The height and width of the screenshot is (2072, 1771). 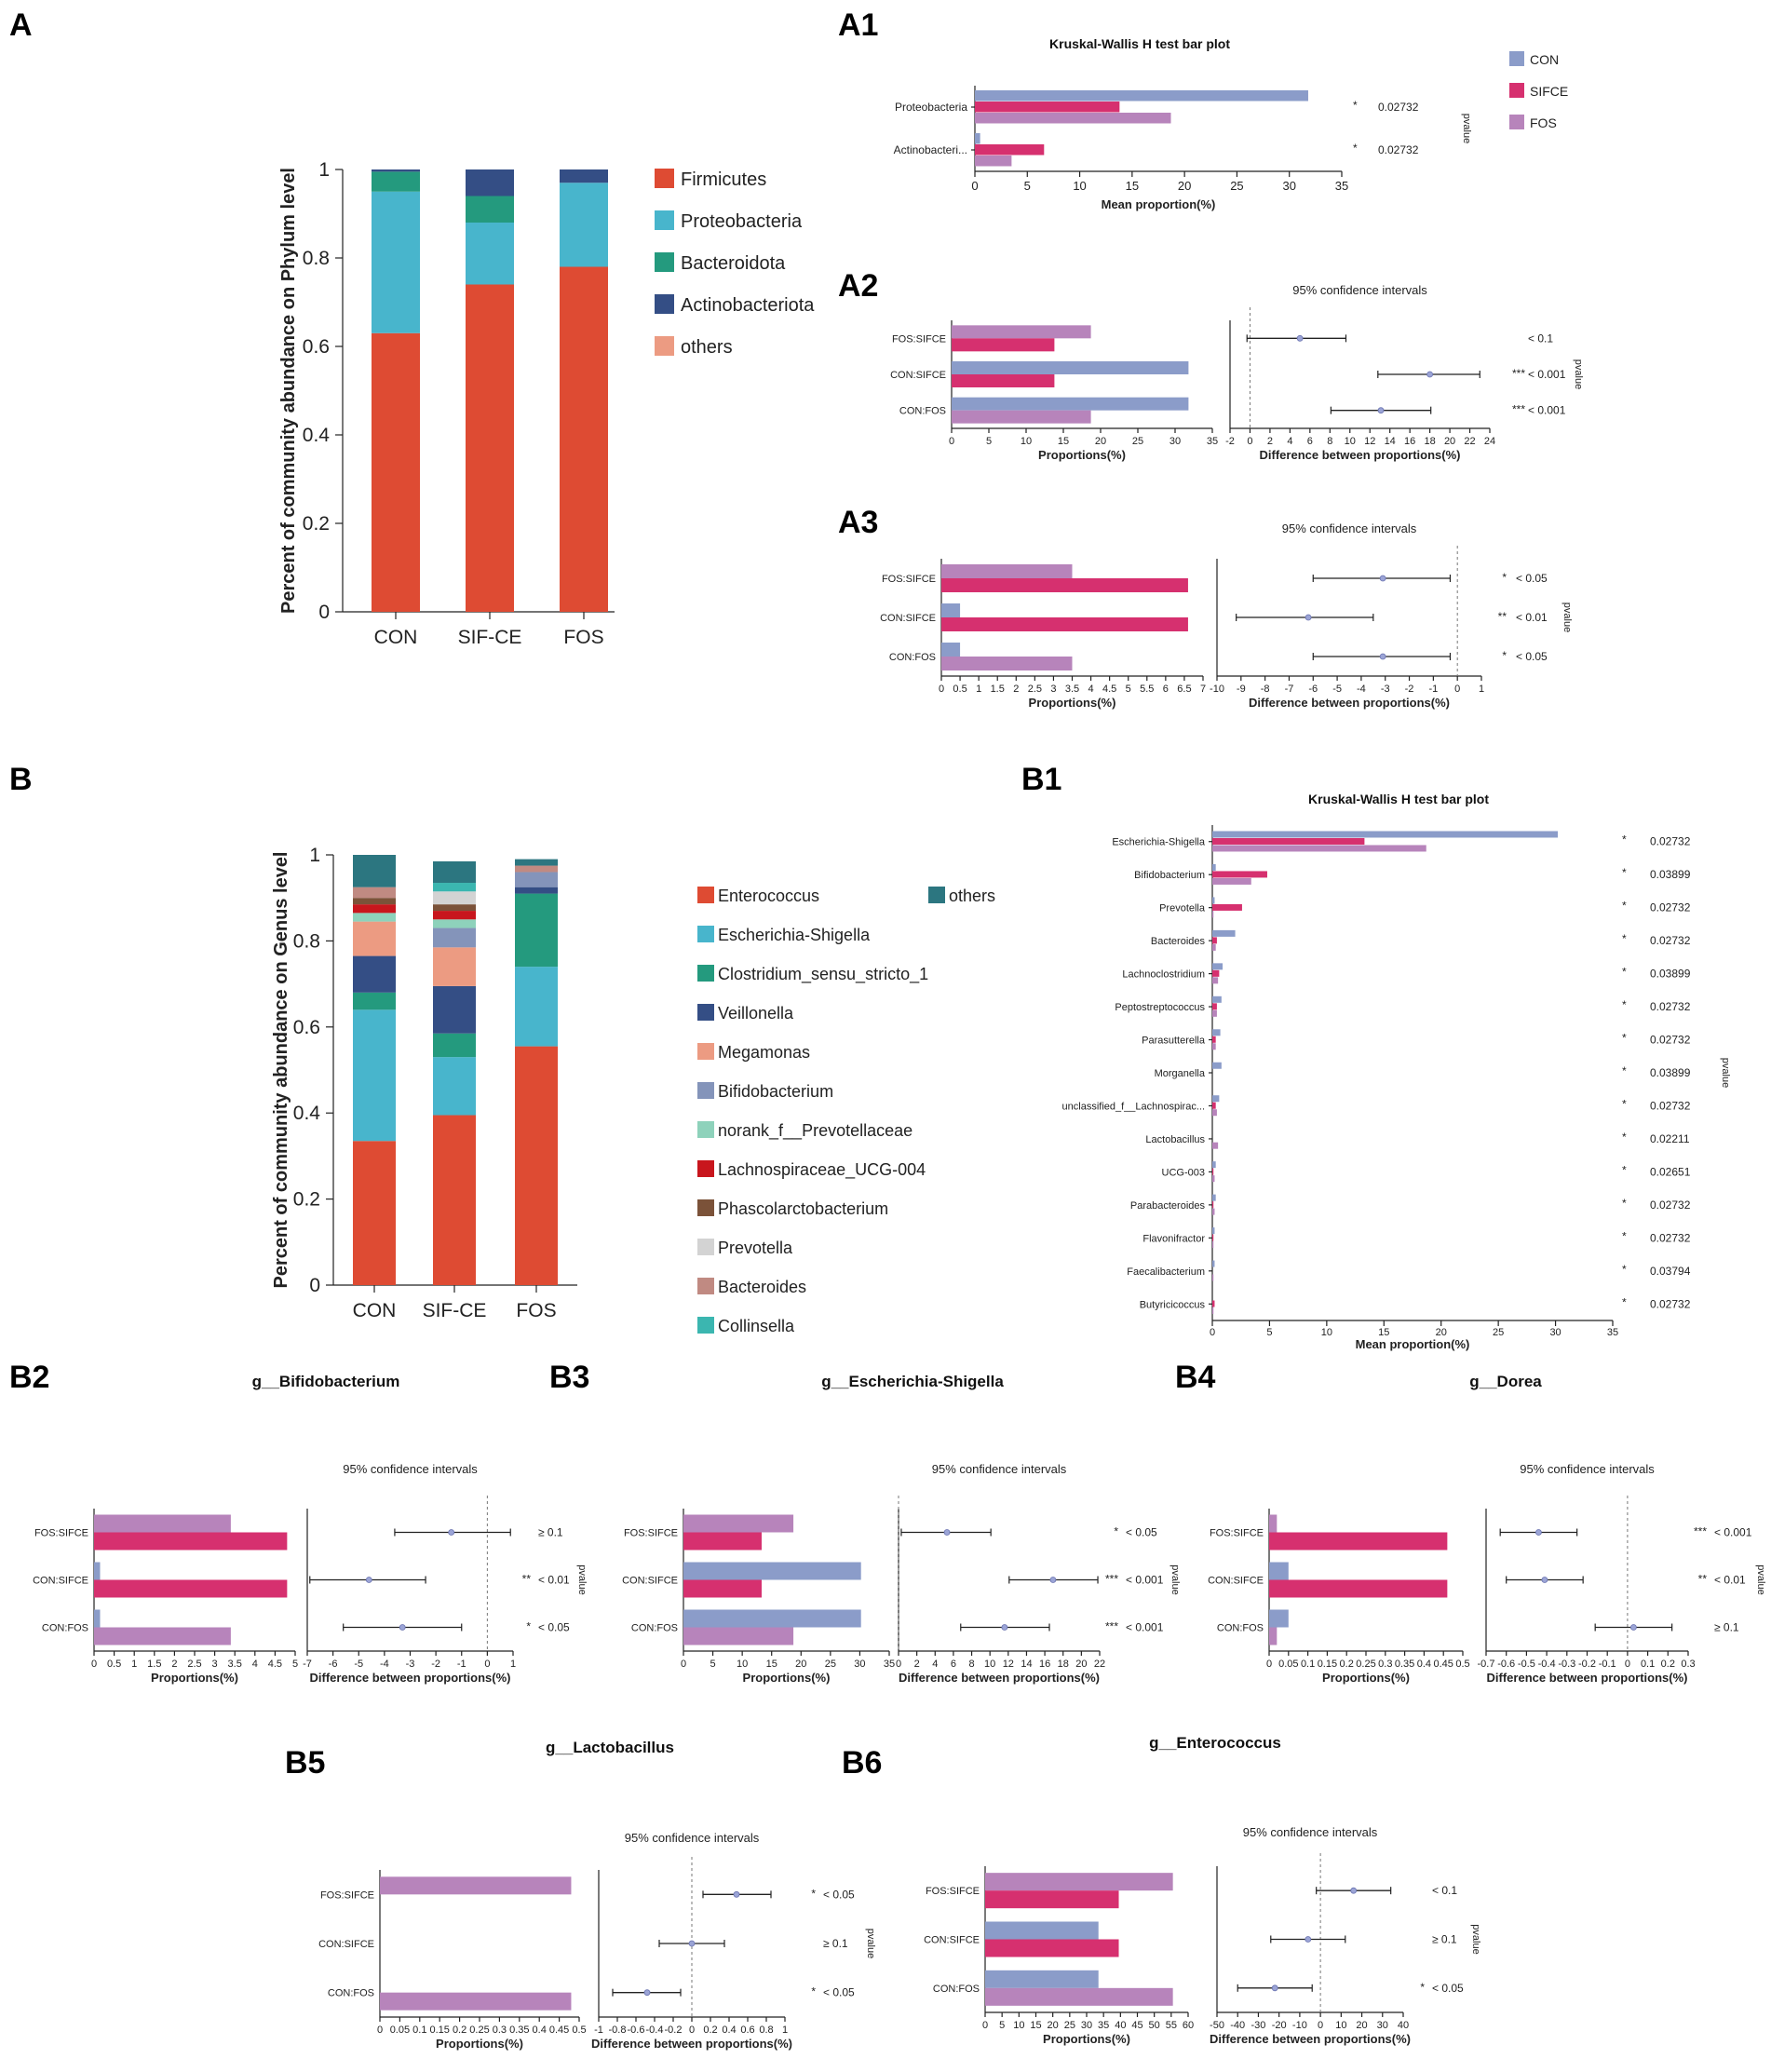 What do you see at coordinates (1289, 441) in the screenshot?
I see `a2-right-tick-label: 4` at bounding box center [1289, 441].